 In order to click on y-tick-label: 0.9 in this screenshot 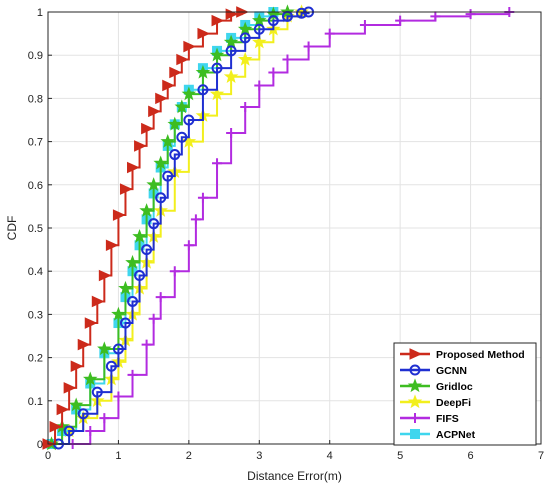, I will do `click(35, 56)`.